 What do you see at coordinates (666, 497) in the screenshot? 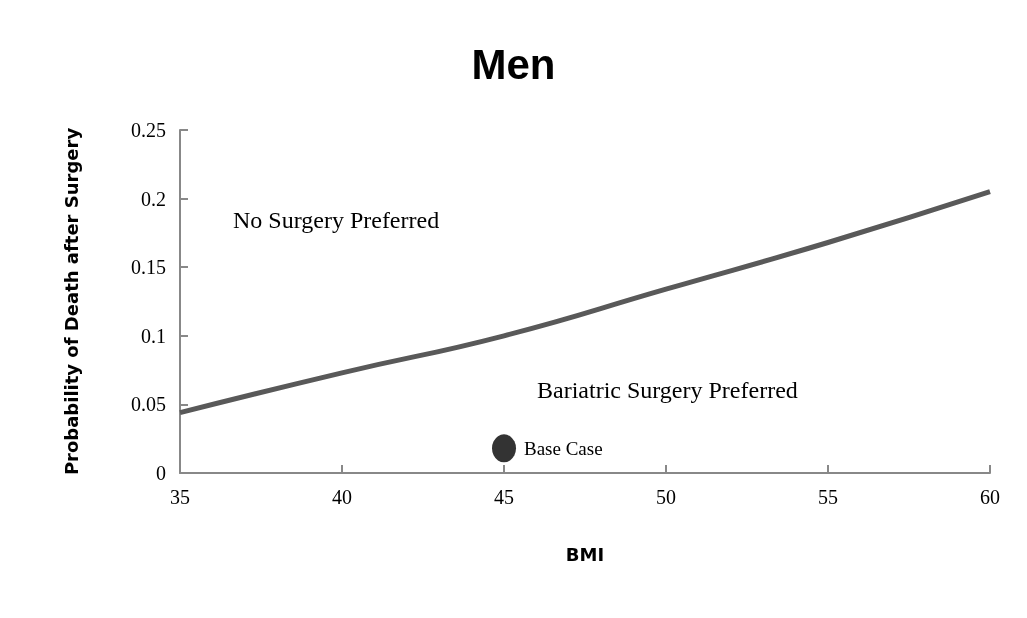
I see `x-tick-label: 50` at bounding box center [666, 497].